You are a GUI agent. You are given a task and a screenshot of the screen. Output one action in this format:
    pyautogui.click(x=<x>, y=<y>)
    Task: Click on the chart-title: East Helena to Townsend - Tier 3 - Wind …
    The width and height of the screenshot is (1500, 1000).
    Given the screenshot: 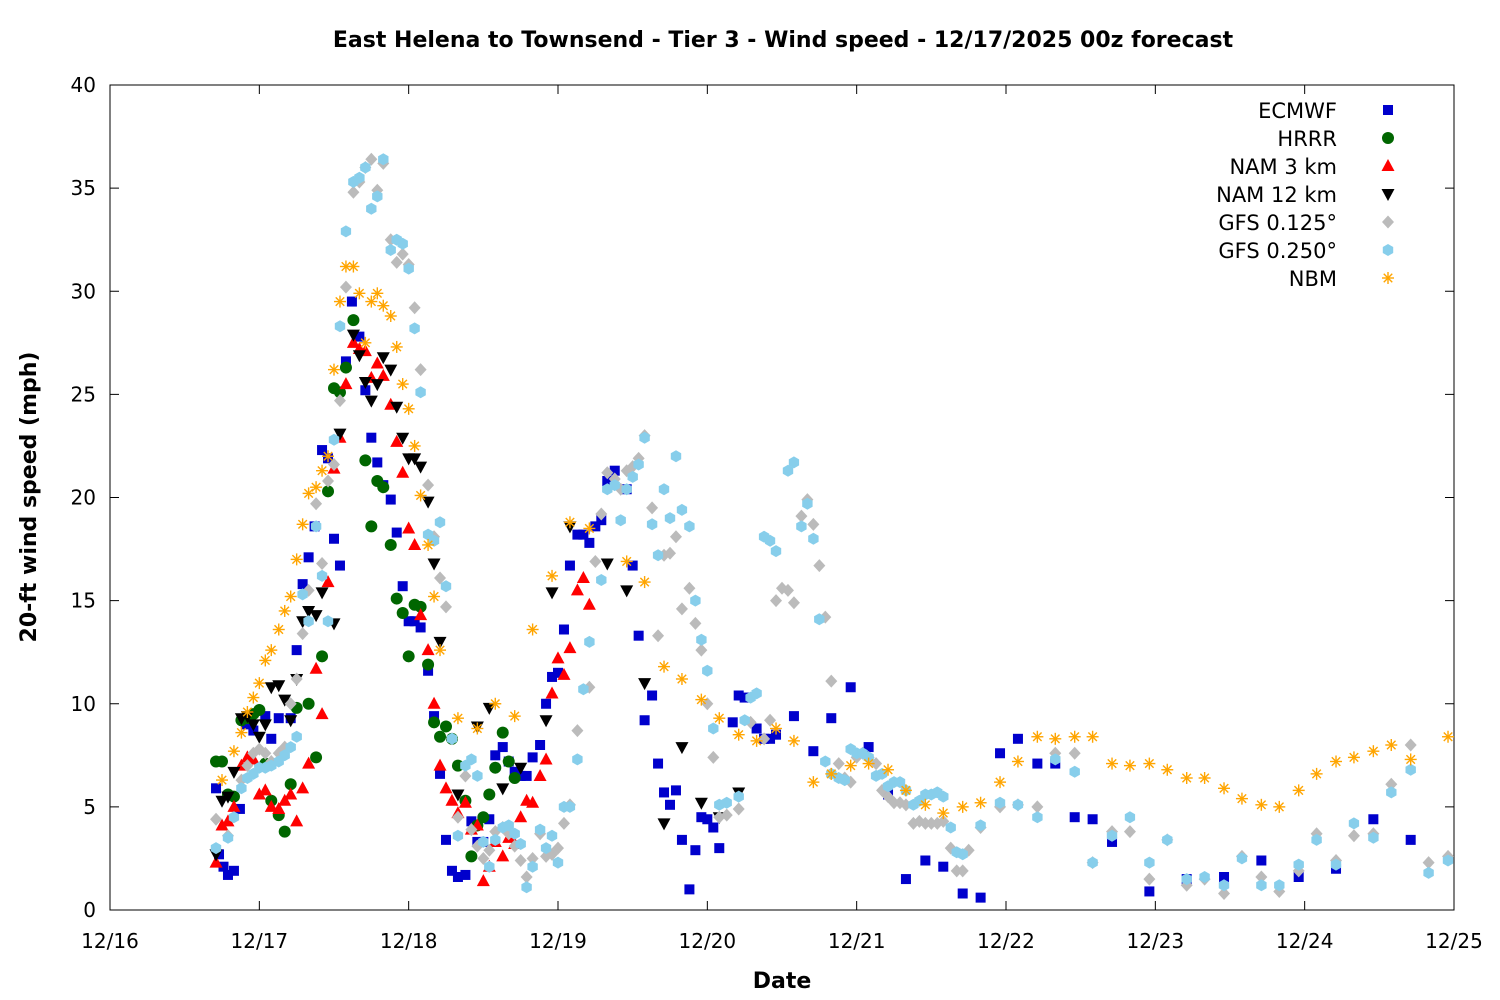 What is the action you would take?
    pyautogui.click(x=783, y=40)
    